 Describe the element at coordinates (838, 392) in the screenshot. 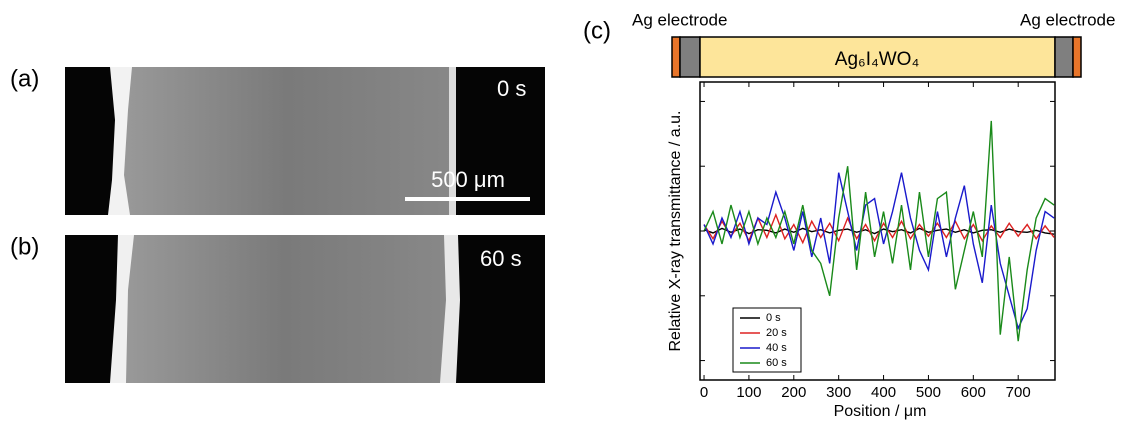

I see `x-tick-label: 300` at that location.